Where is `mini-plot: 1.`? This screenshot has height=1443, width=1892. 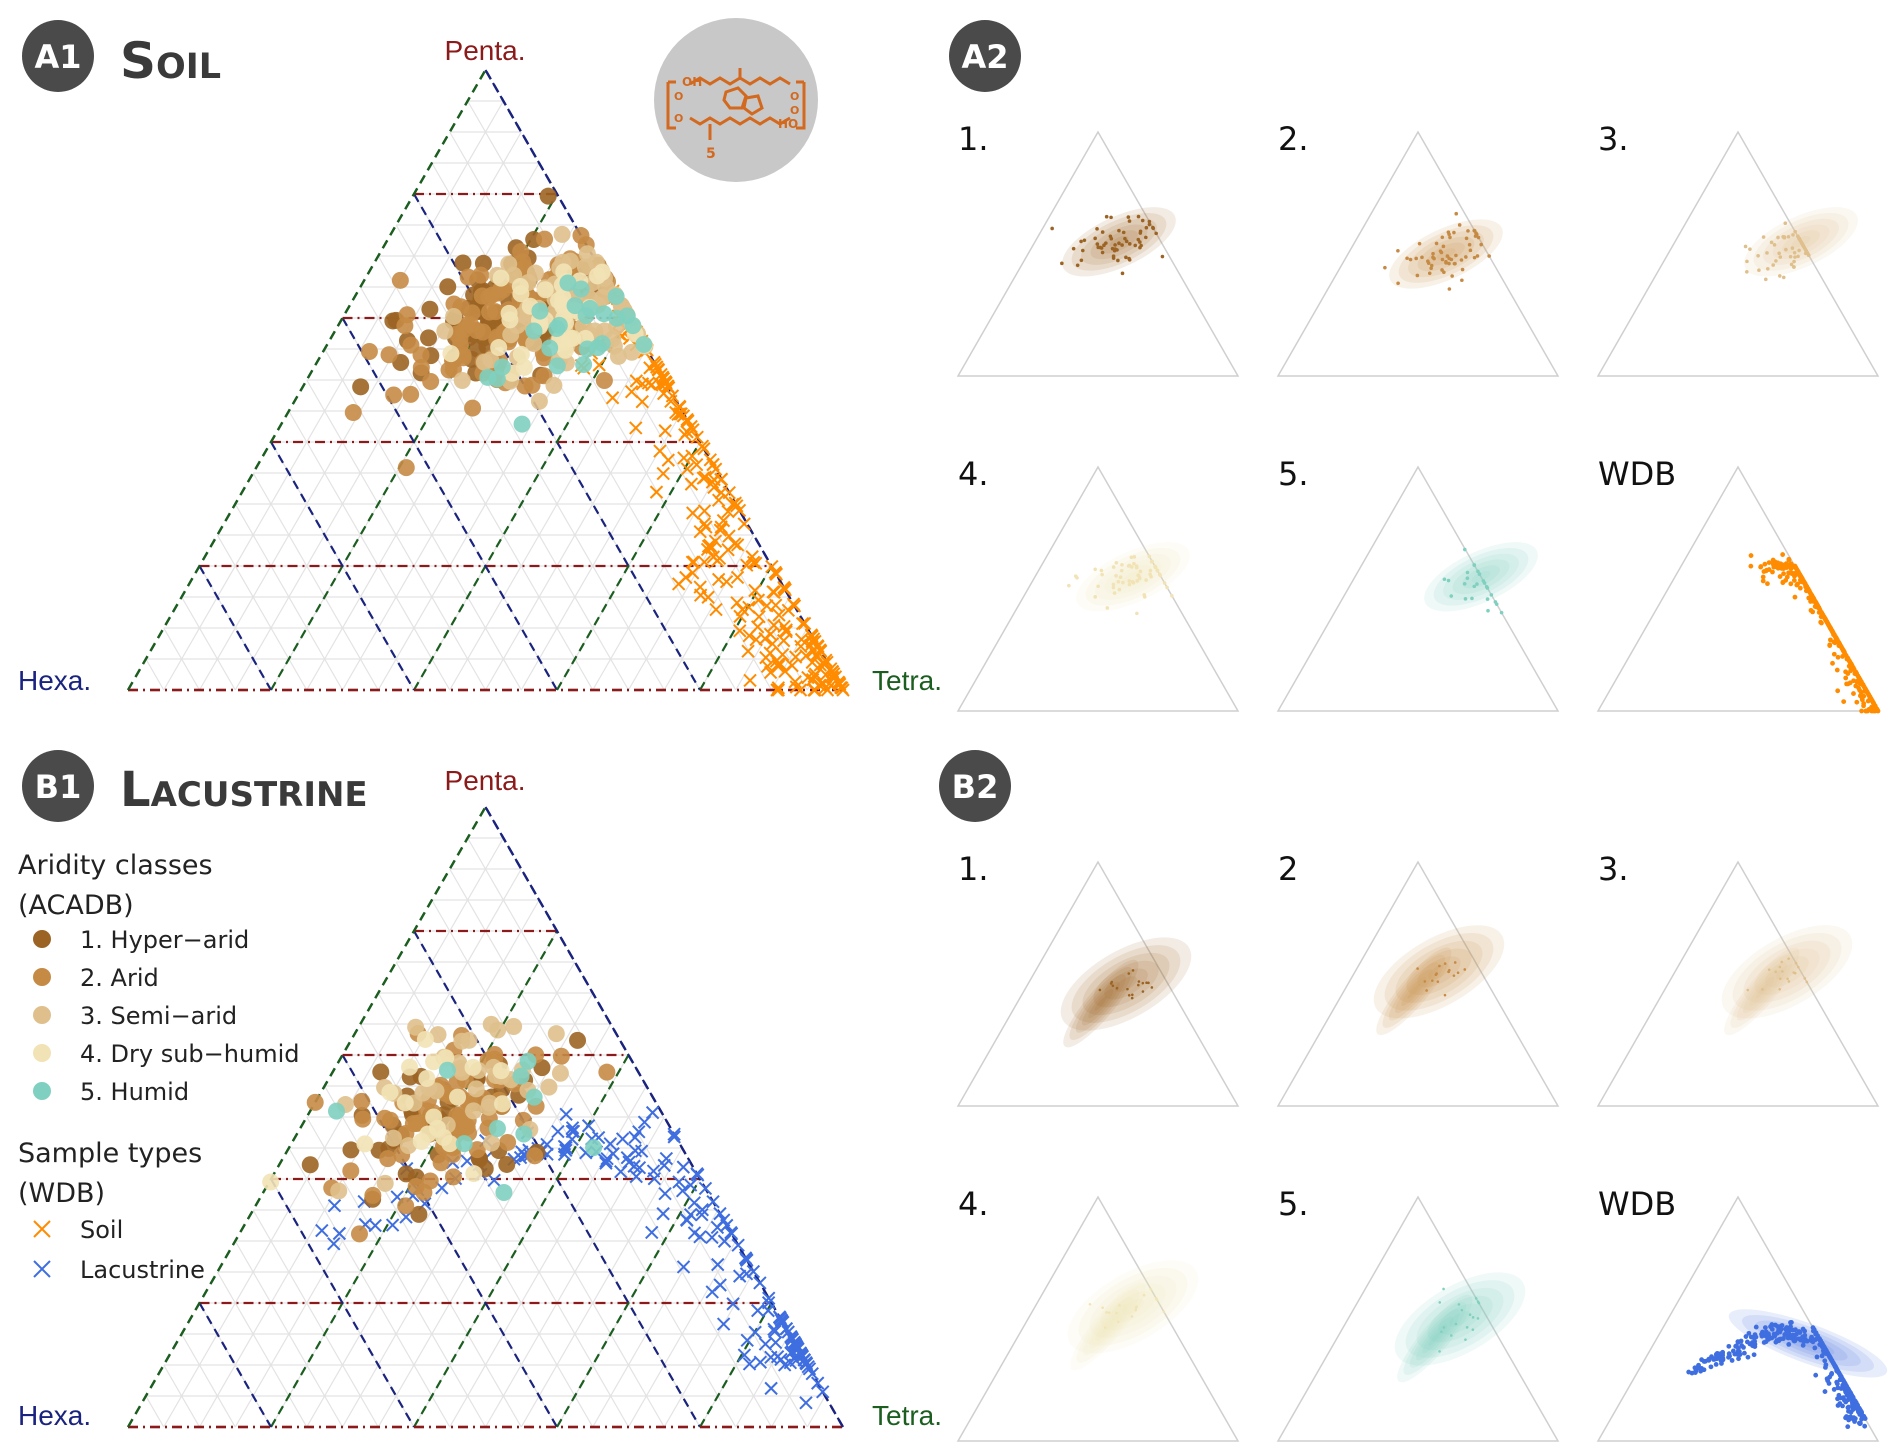 mini-plot: 1. is located at coordinates (1098, 978).